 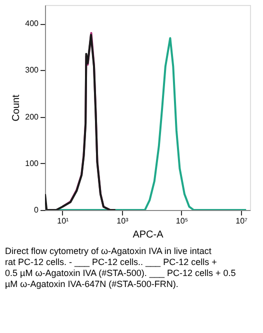 What do you see at coordinates (242, 221) in the screenshot?
I see `x-tick-label: 10⁷` at bounding box center [242, 221].